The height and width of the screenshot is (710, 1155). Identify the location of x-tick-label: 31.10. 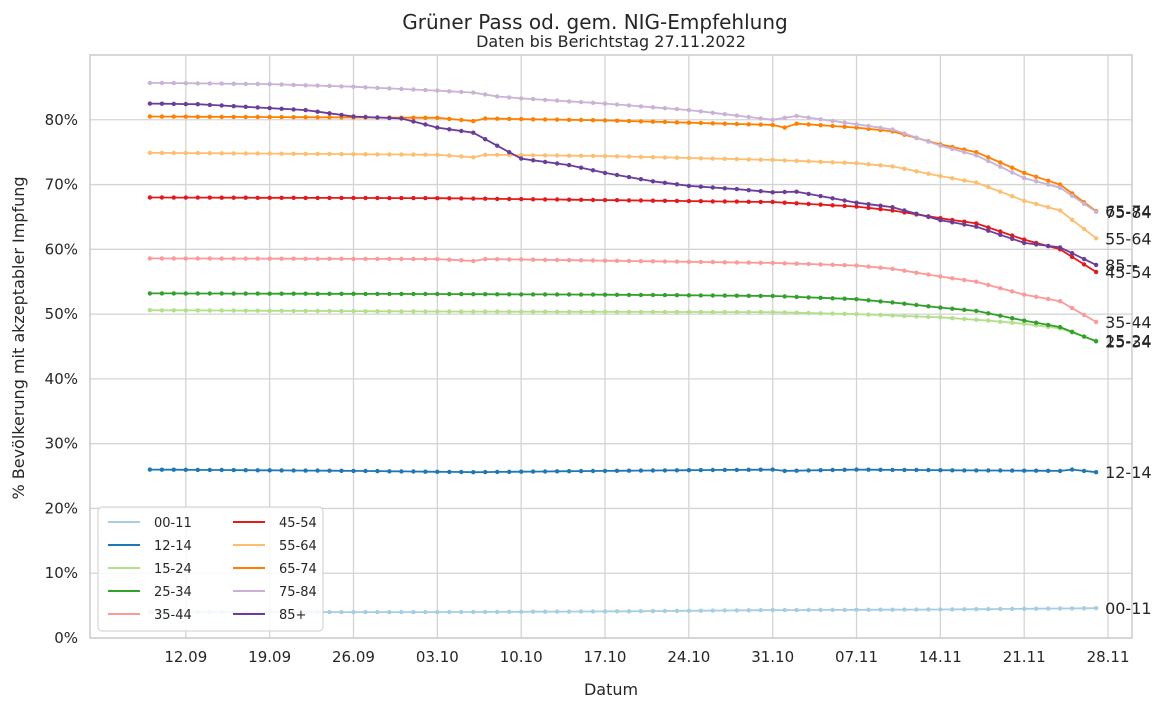
(772, 657).